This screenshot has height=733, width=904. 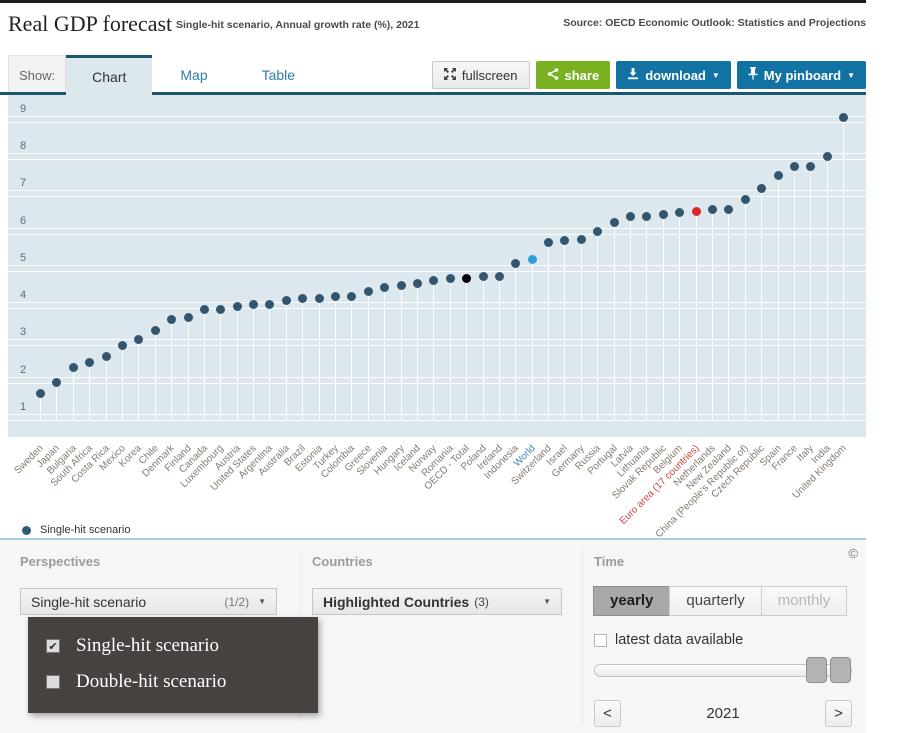 I want to click on time-mode-quarterly: quarterly, so click(x=715, y=601).